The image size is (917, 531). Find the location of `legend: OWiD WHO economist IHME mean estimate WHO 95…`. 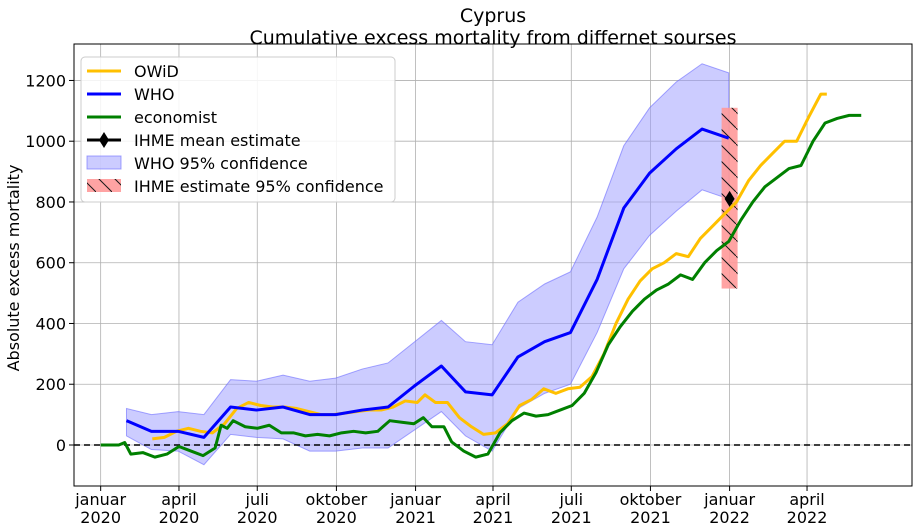

legend: OWiD WHO economist IHME mean estimate WHO 95… is located at coordinates (238, 129).